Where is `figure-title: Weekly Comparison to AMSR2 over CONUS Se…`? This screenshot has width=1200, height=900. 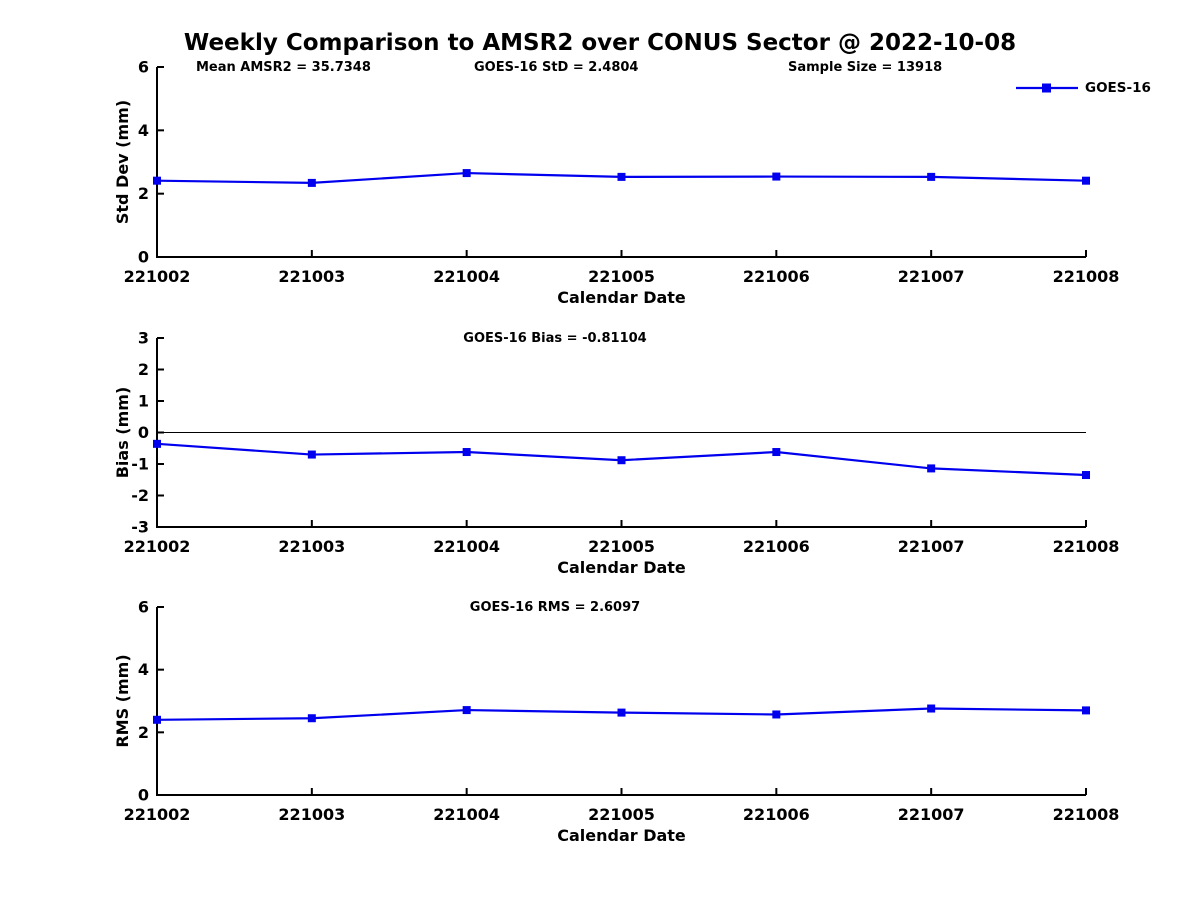
figure-title: Weekly Comparison to AMSR2 over CONUS Se… is located at coordinates (600, 43).